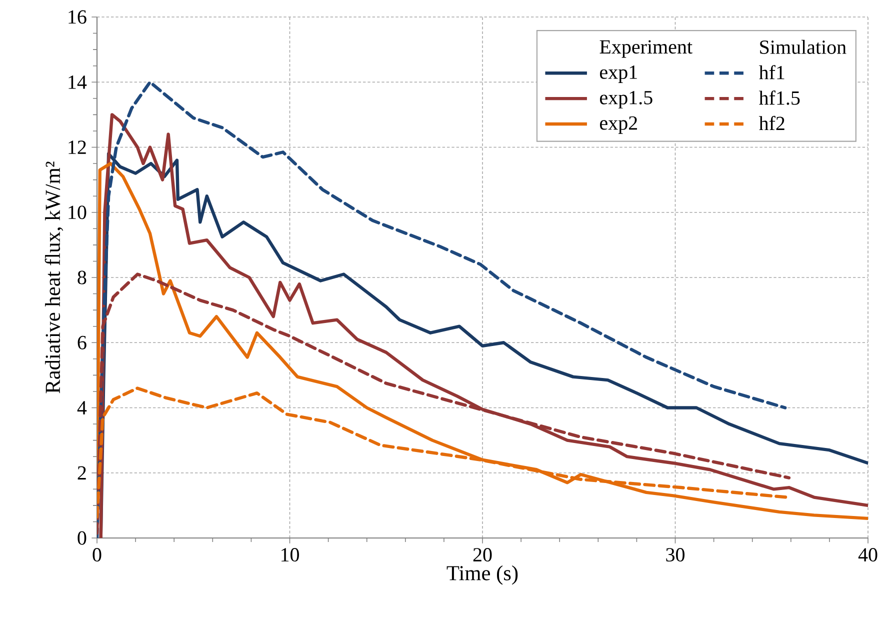 The height and width of the screenshot is (621, 885). I want to click on y-tick-label: 6, so click(82, 343).